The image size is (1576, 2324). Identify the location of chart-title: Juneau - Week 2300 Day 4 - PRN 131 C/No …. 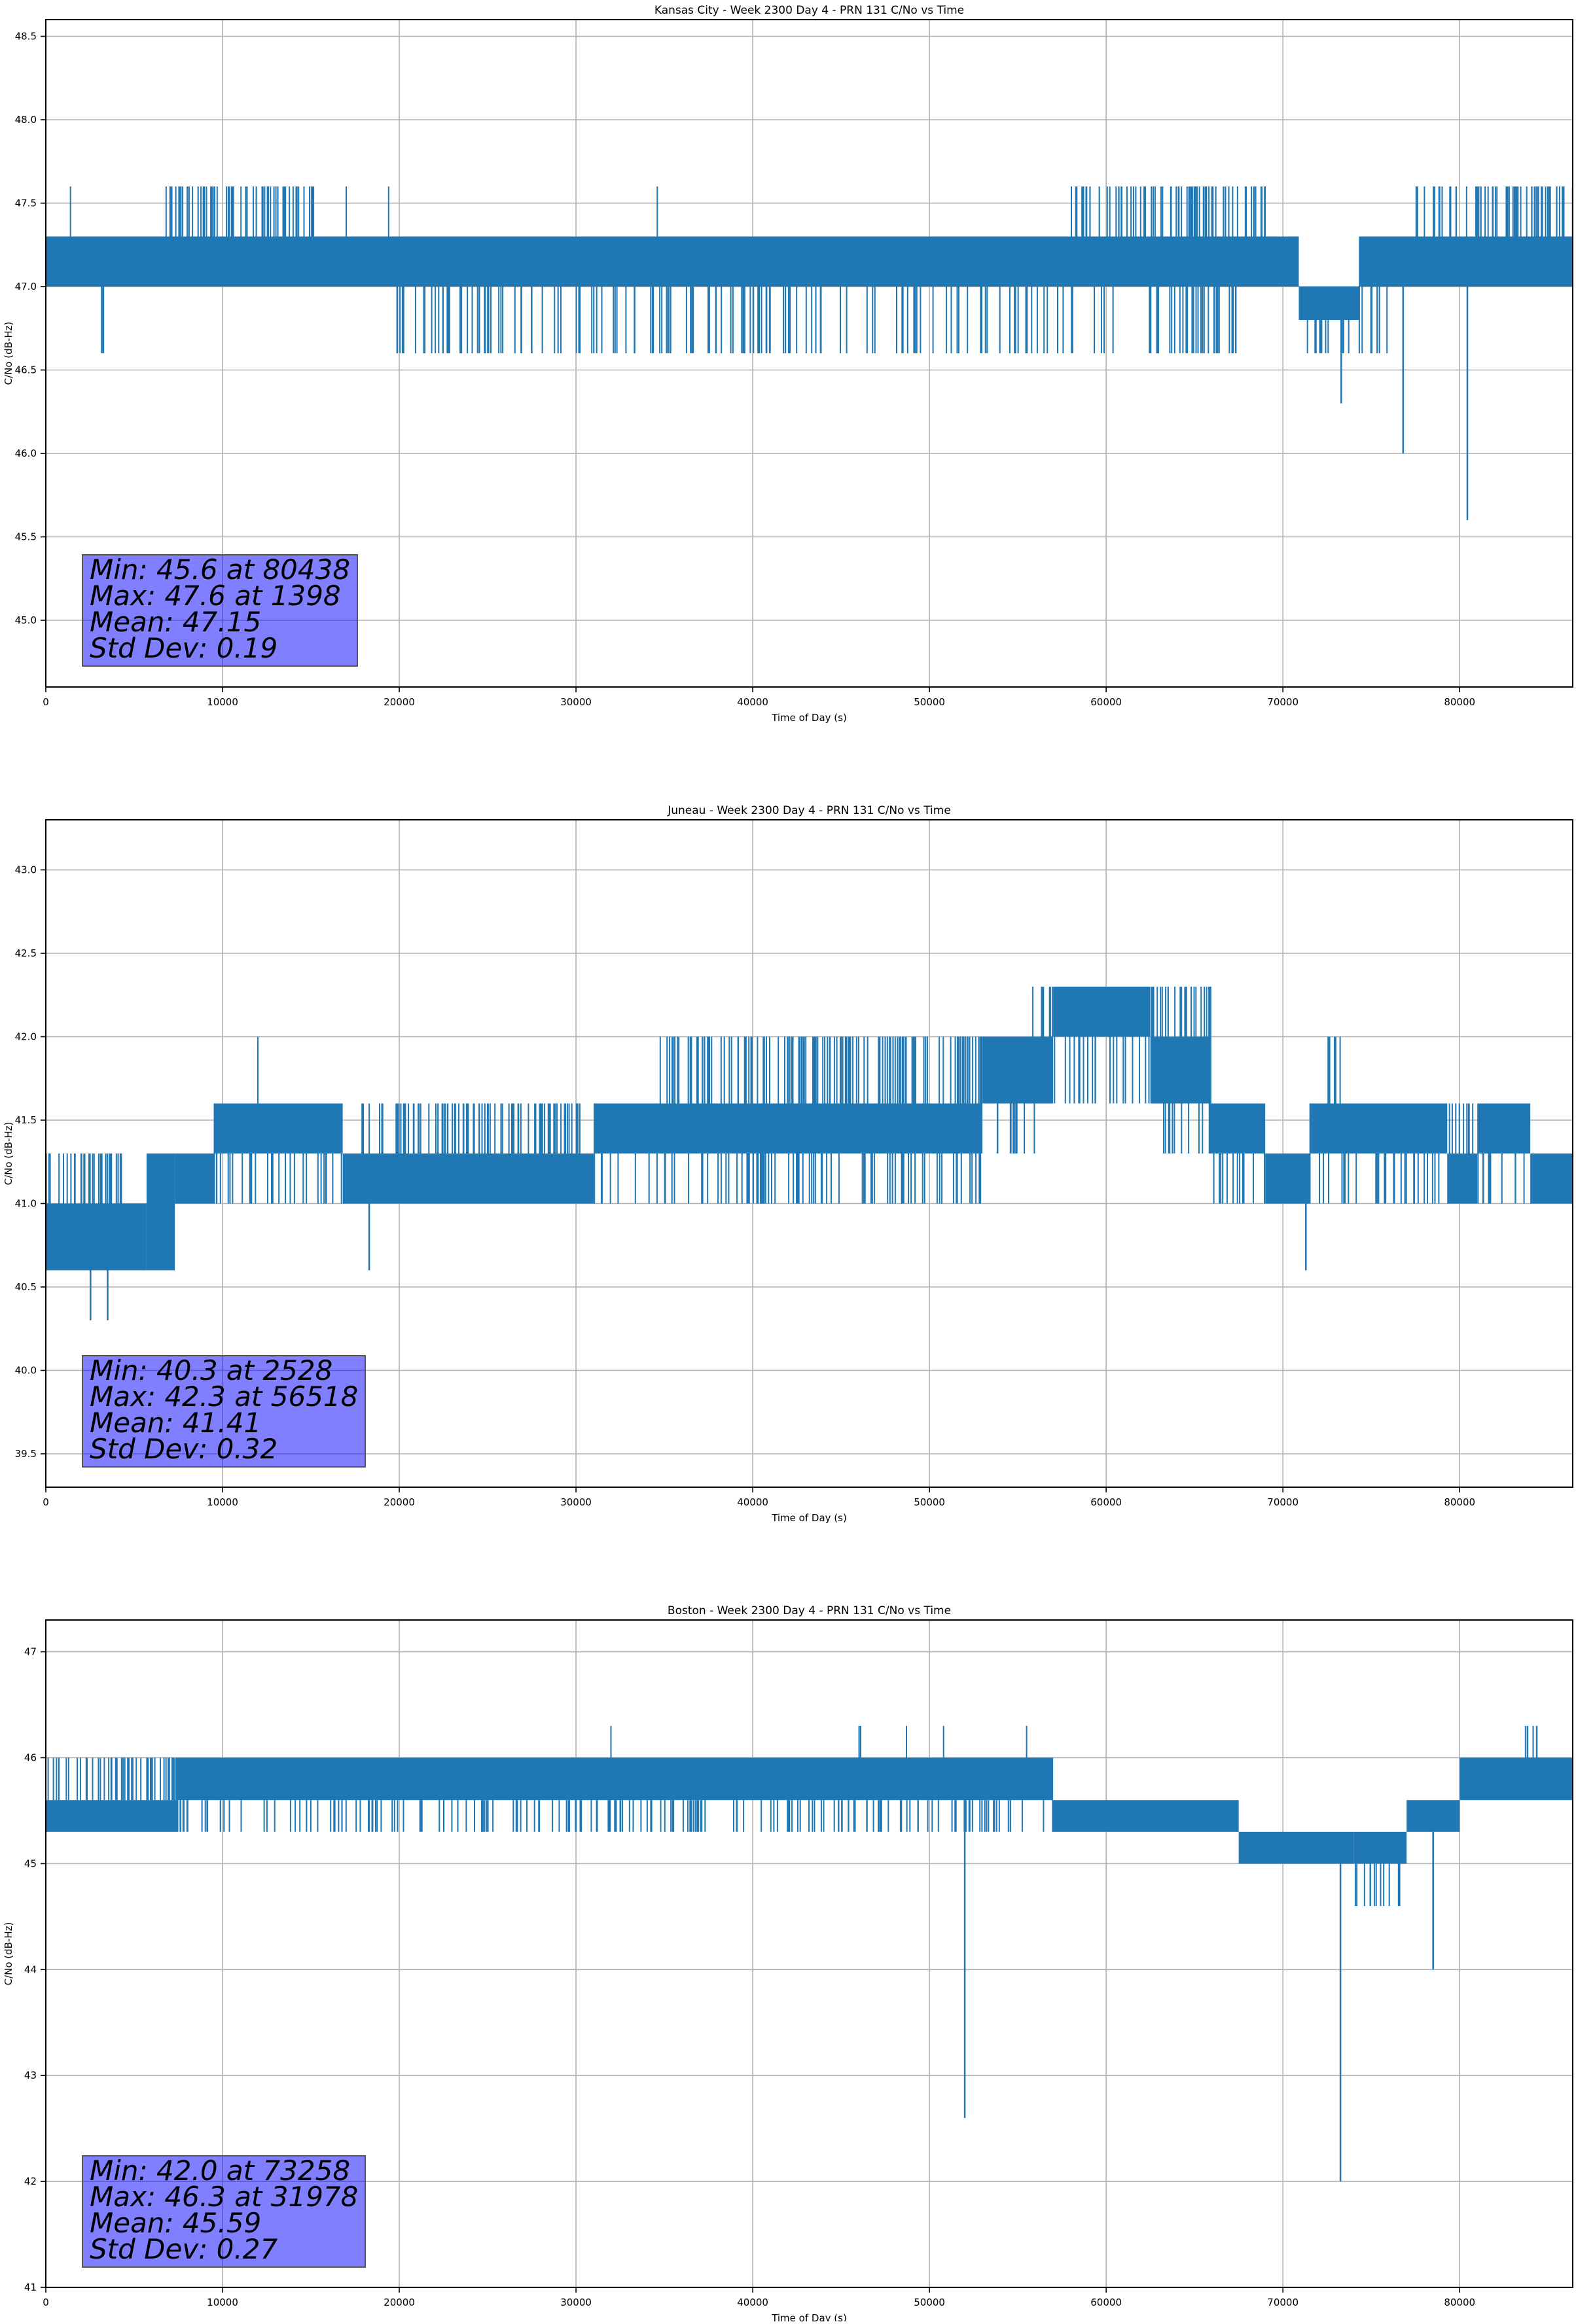
(809, 811).